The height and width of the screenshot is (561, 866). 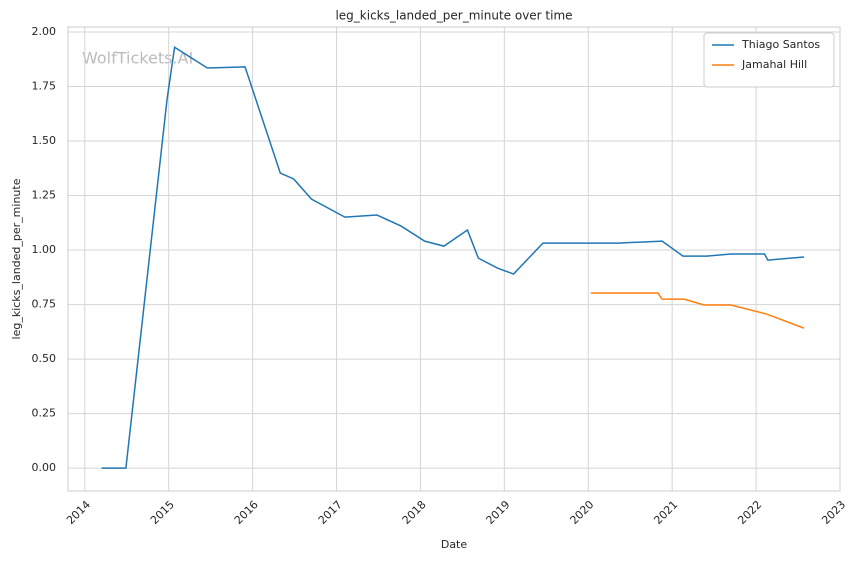 I want to click on y-axis-label: leg_kicks_landed_per_minute, so click(x=16, y=258).